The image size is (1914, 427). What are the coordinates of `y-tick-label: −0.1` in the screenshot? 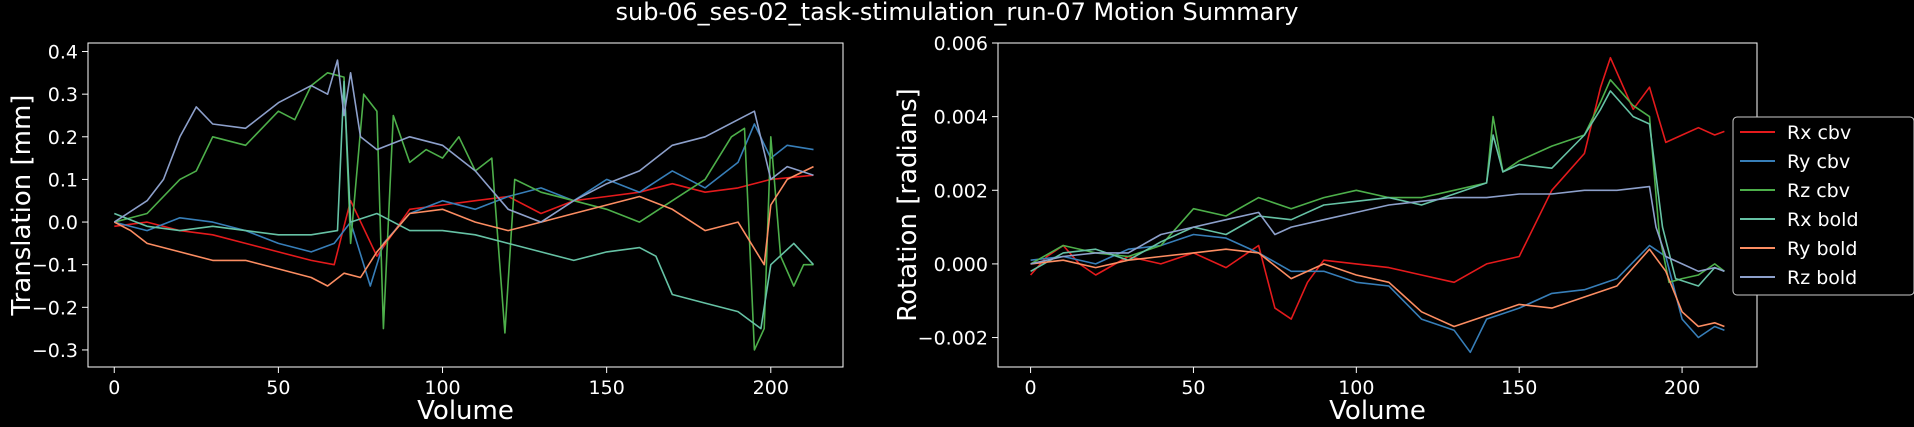 It's located at (55, 266).